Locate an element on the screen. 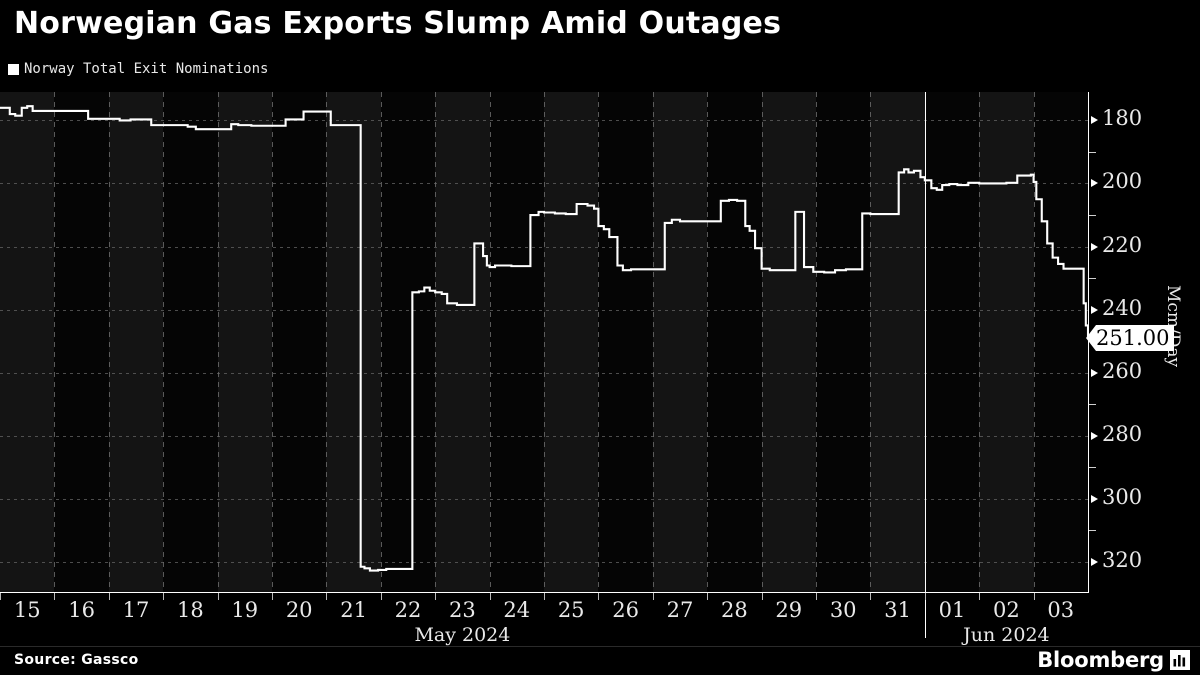 The image size is (1200, 675). last-value-callout: 251.00 is located at coordinates (1130, 338).